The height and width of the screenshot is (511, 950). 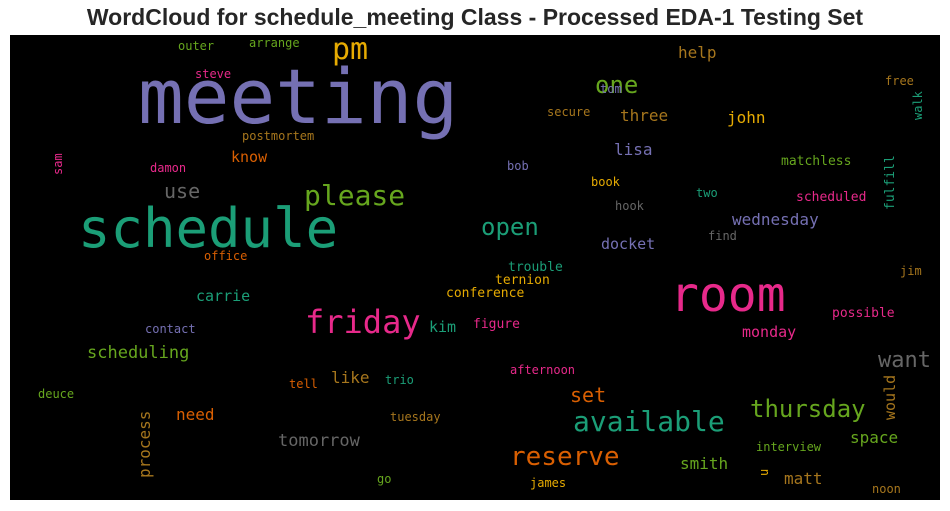 What do you see at coordinates (644, 115) in the screenshot?
I see `word-three: three` at bounding box center [644, 115].